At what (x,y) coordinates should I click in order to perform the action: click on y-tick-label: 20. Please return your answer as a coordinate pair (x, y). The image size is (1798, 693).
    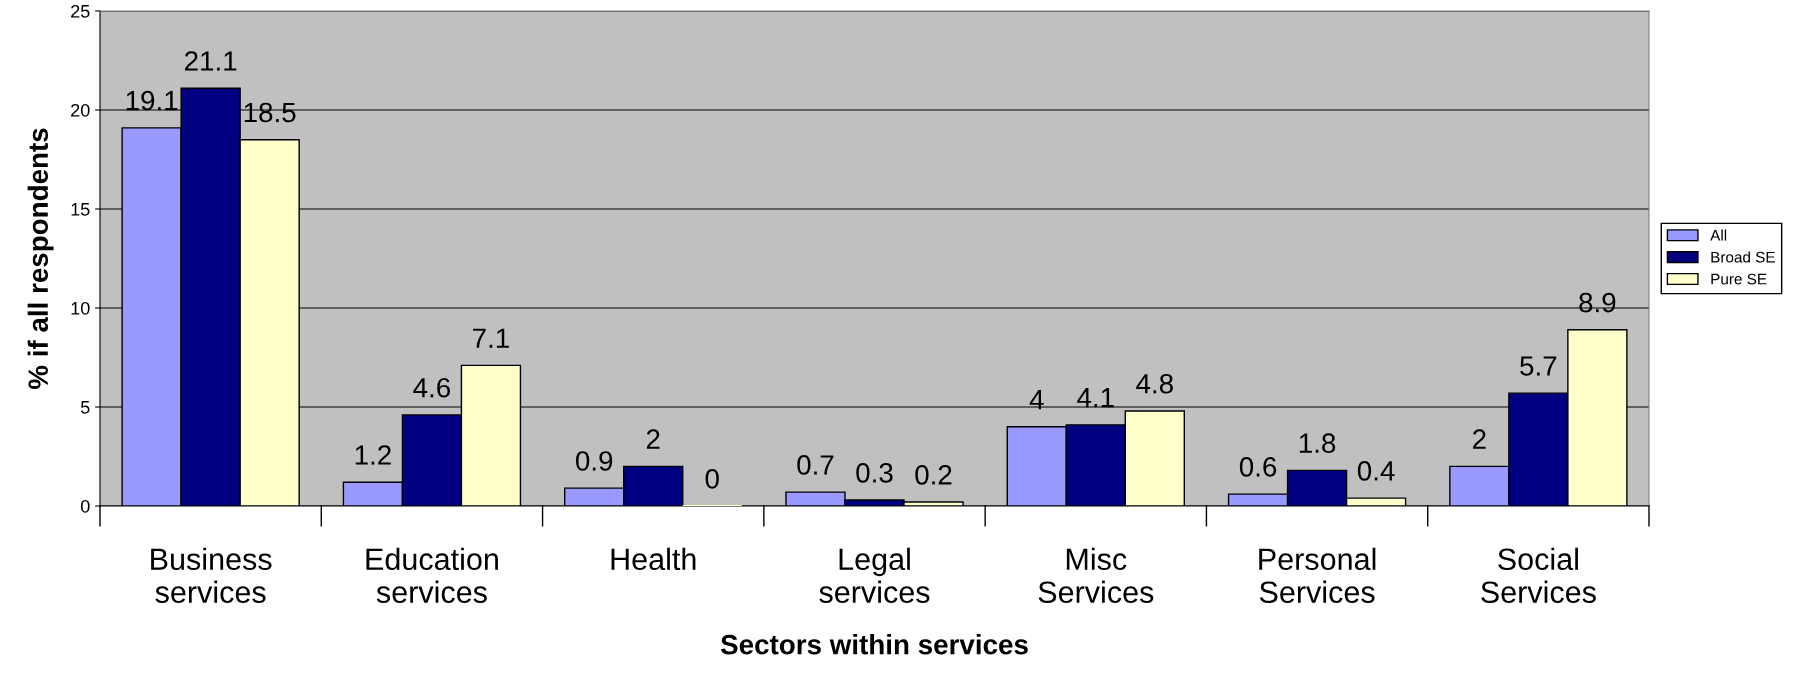
    Looking at the image, I should click on (80, 110).